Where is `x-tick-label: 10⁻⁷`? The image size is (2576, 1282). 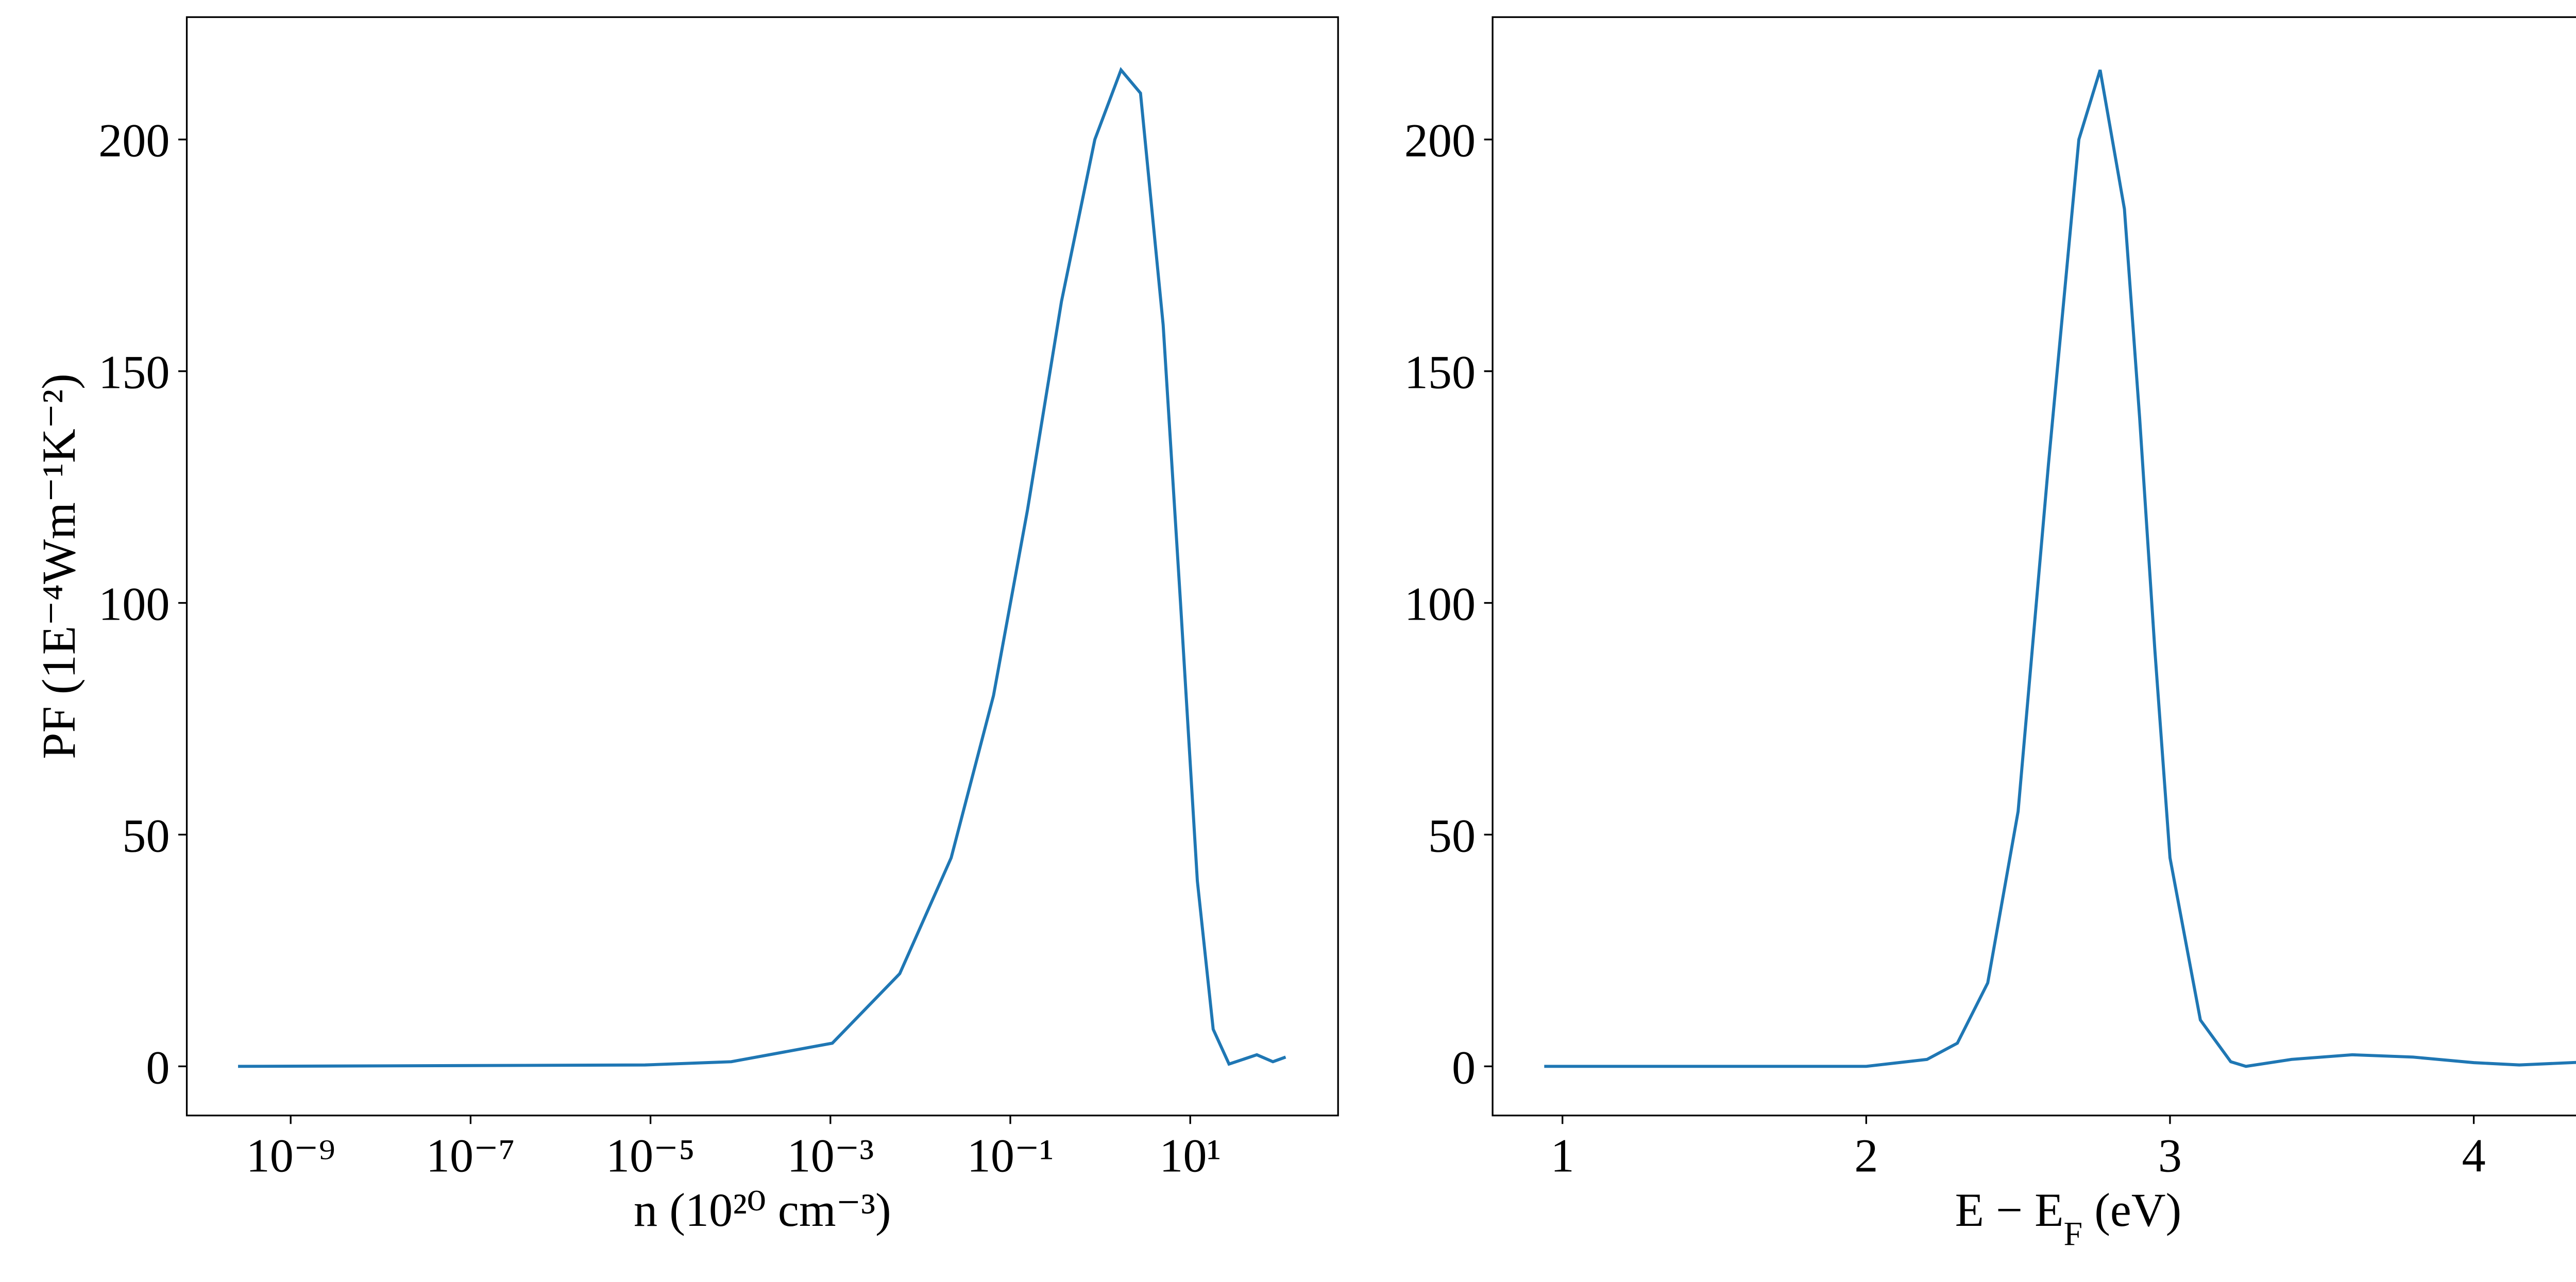 x-tick-label: 10⁻⁷ is located at coordinates (471, 1155).